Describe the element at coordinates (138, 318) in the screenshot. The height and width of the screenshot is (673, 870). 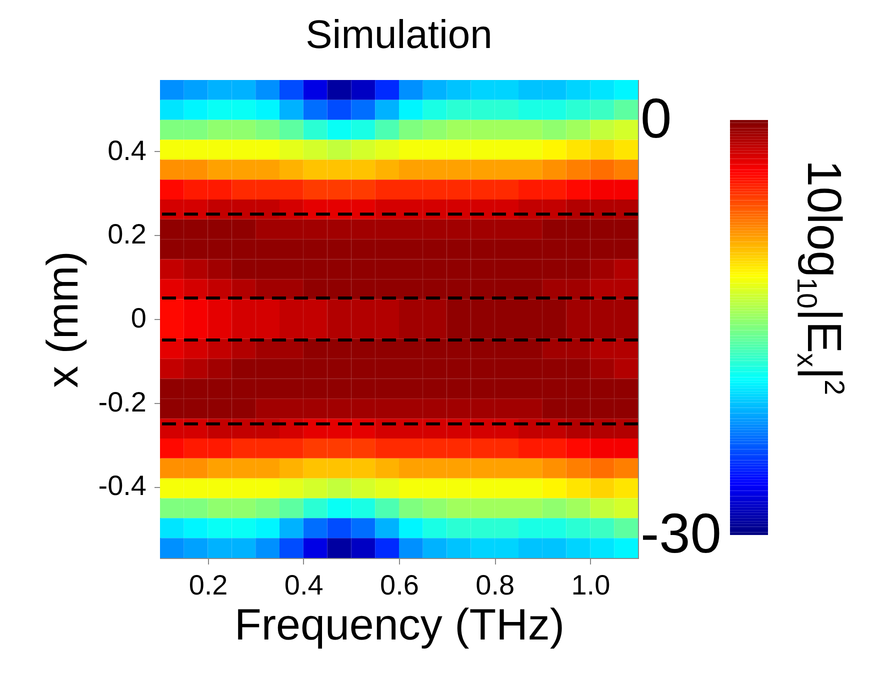
I see `y-tick-label: 0` at that location.